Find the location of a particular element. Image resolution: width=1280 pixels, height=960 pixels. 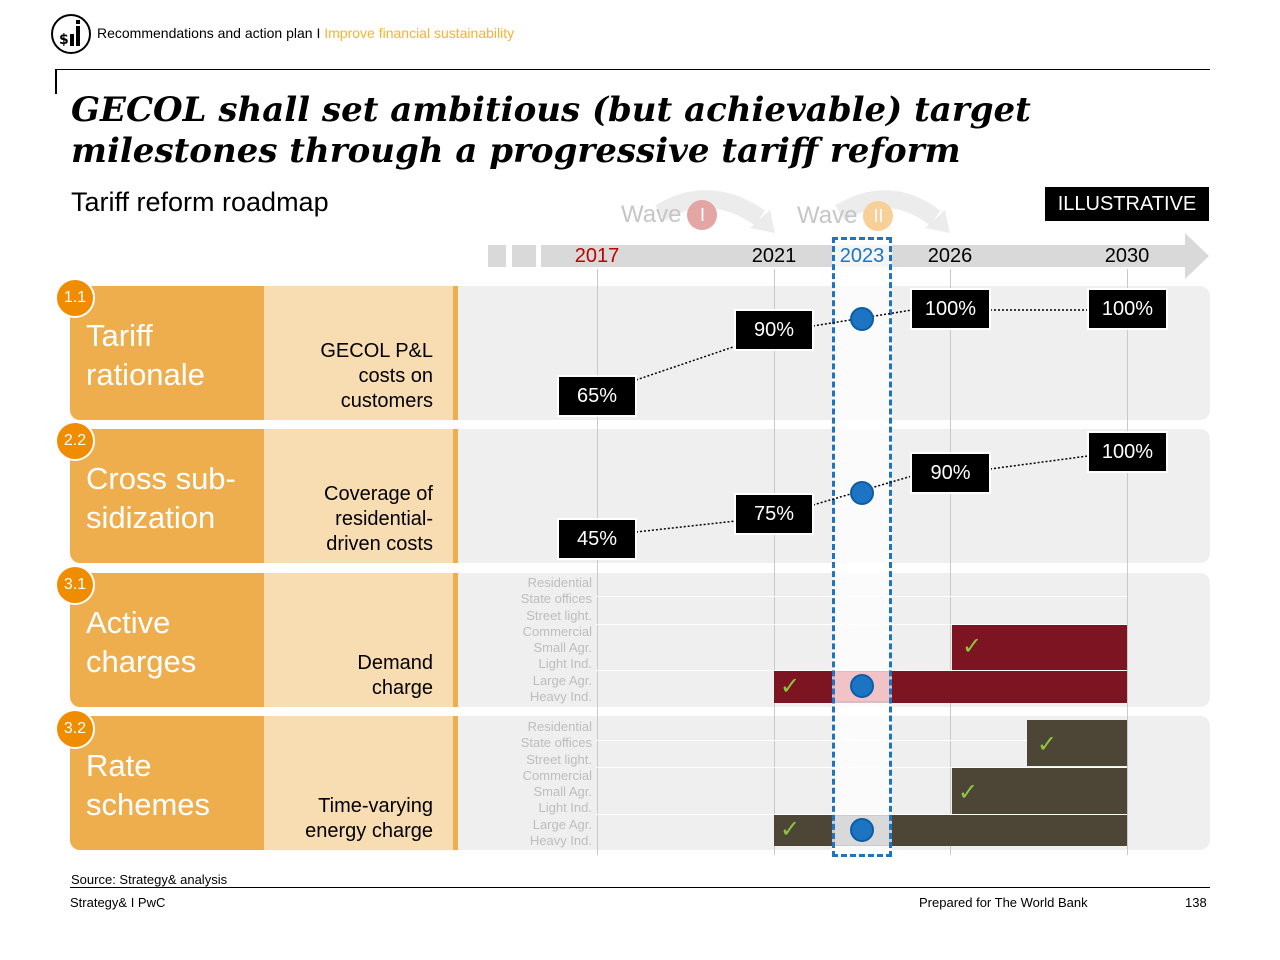

rate-schemes-bar-2028 is located at coordinates (1077, 743).